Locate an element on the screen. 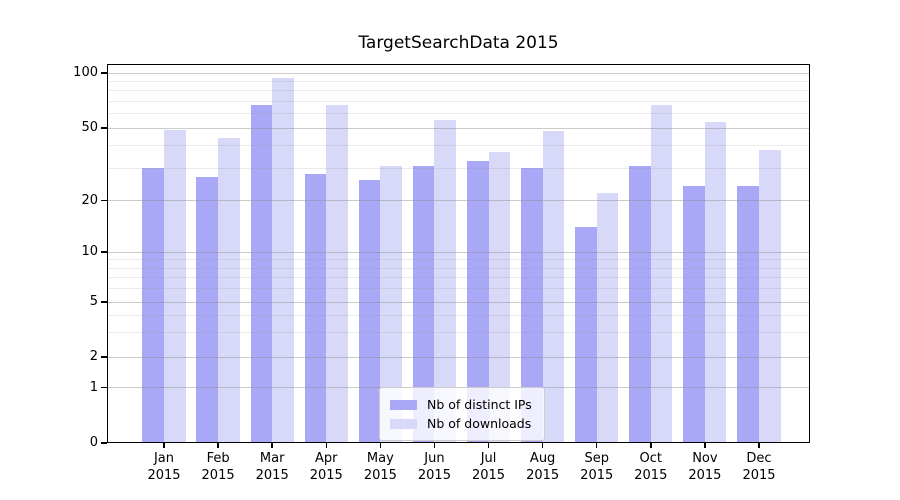 The width and height of the screenshot is (900, 500). x-tick-label-sep: Sep 2015 is located at coordinates (597, 467).